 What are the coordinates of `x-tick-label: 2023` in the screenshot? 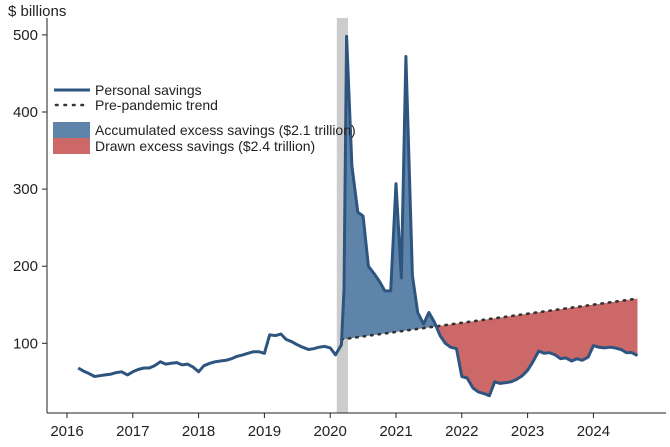 It's located at (527, 431).